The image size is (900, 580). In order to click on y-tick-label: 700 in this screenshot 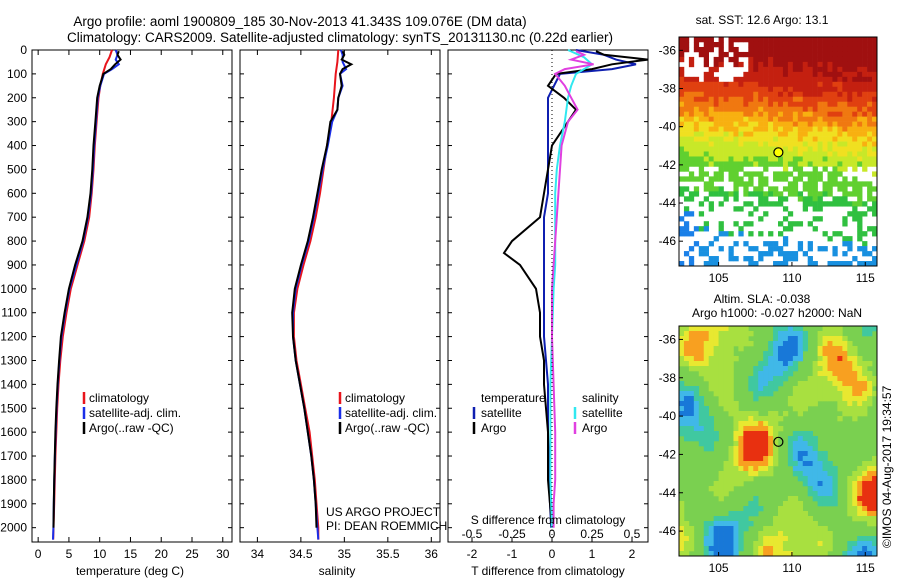, I will do `click(17, 217)`.